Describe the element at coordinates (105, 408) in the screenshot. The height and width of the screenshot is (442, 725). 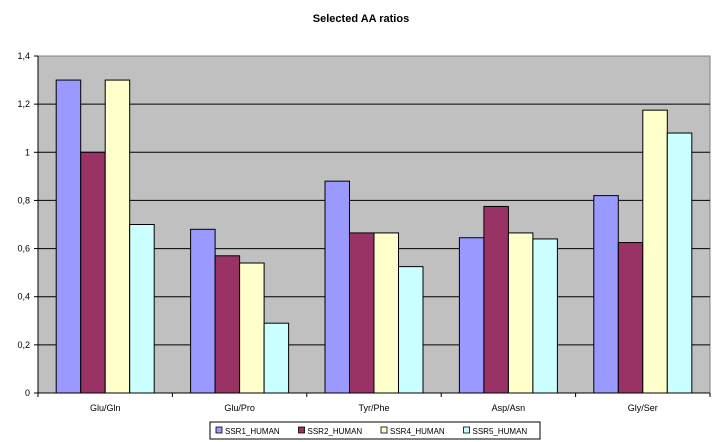
I see `x-category-label: Glu/Gln` at that location.